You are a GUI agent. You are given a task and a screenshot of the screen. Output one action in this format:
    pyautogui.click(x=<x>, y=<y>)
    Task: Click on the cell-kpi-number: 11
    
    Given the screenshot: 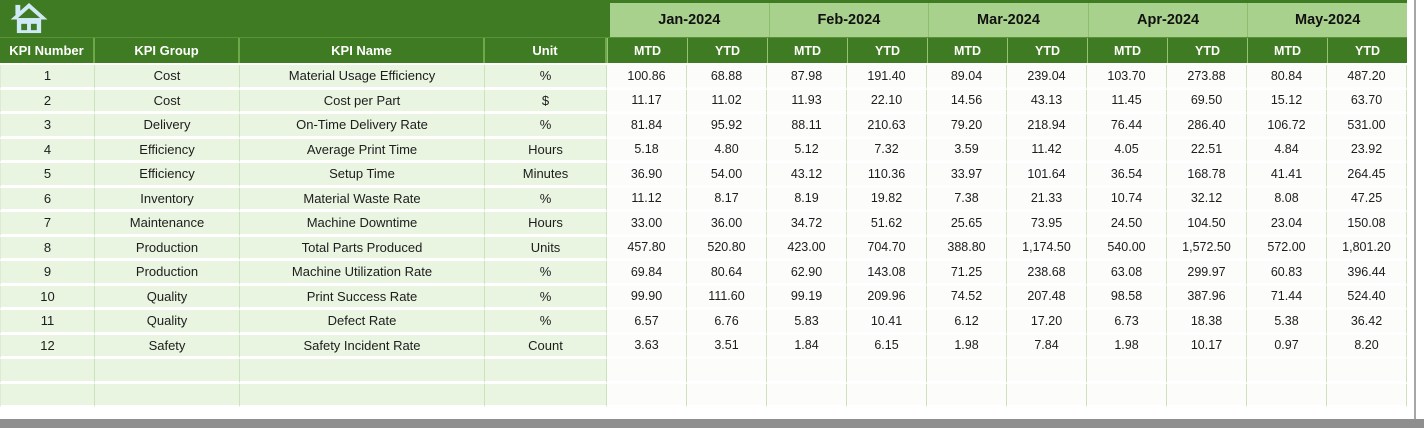 What is the action you would take?
    pyautogui.click(x=47, y=322)
    